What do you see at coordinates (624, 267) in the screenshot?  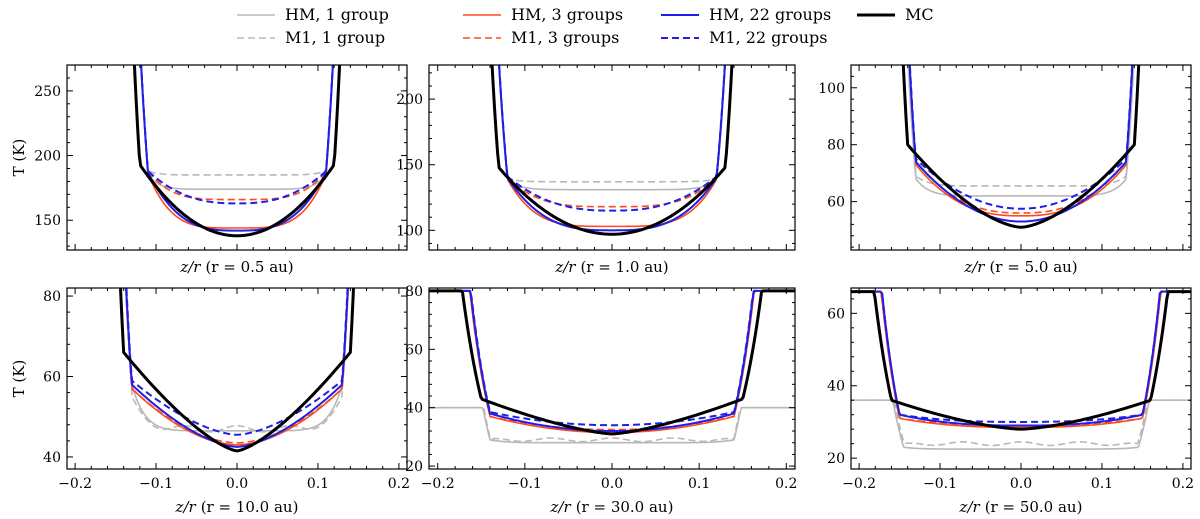 I see `x-axis-radius: (r = 1.0 au)` at bounding box center [624, 267].